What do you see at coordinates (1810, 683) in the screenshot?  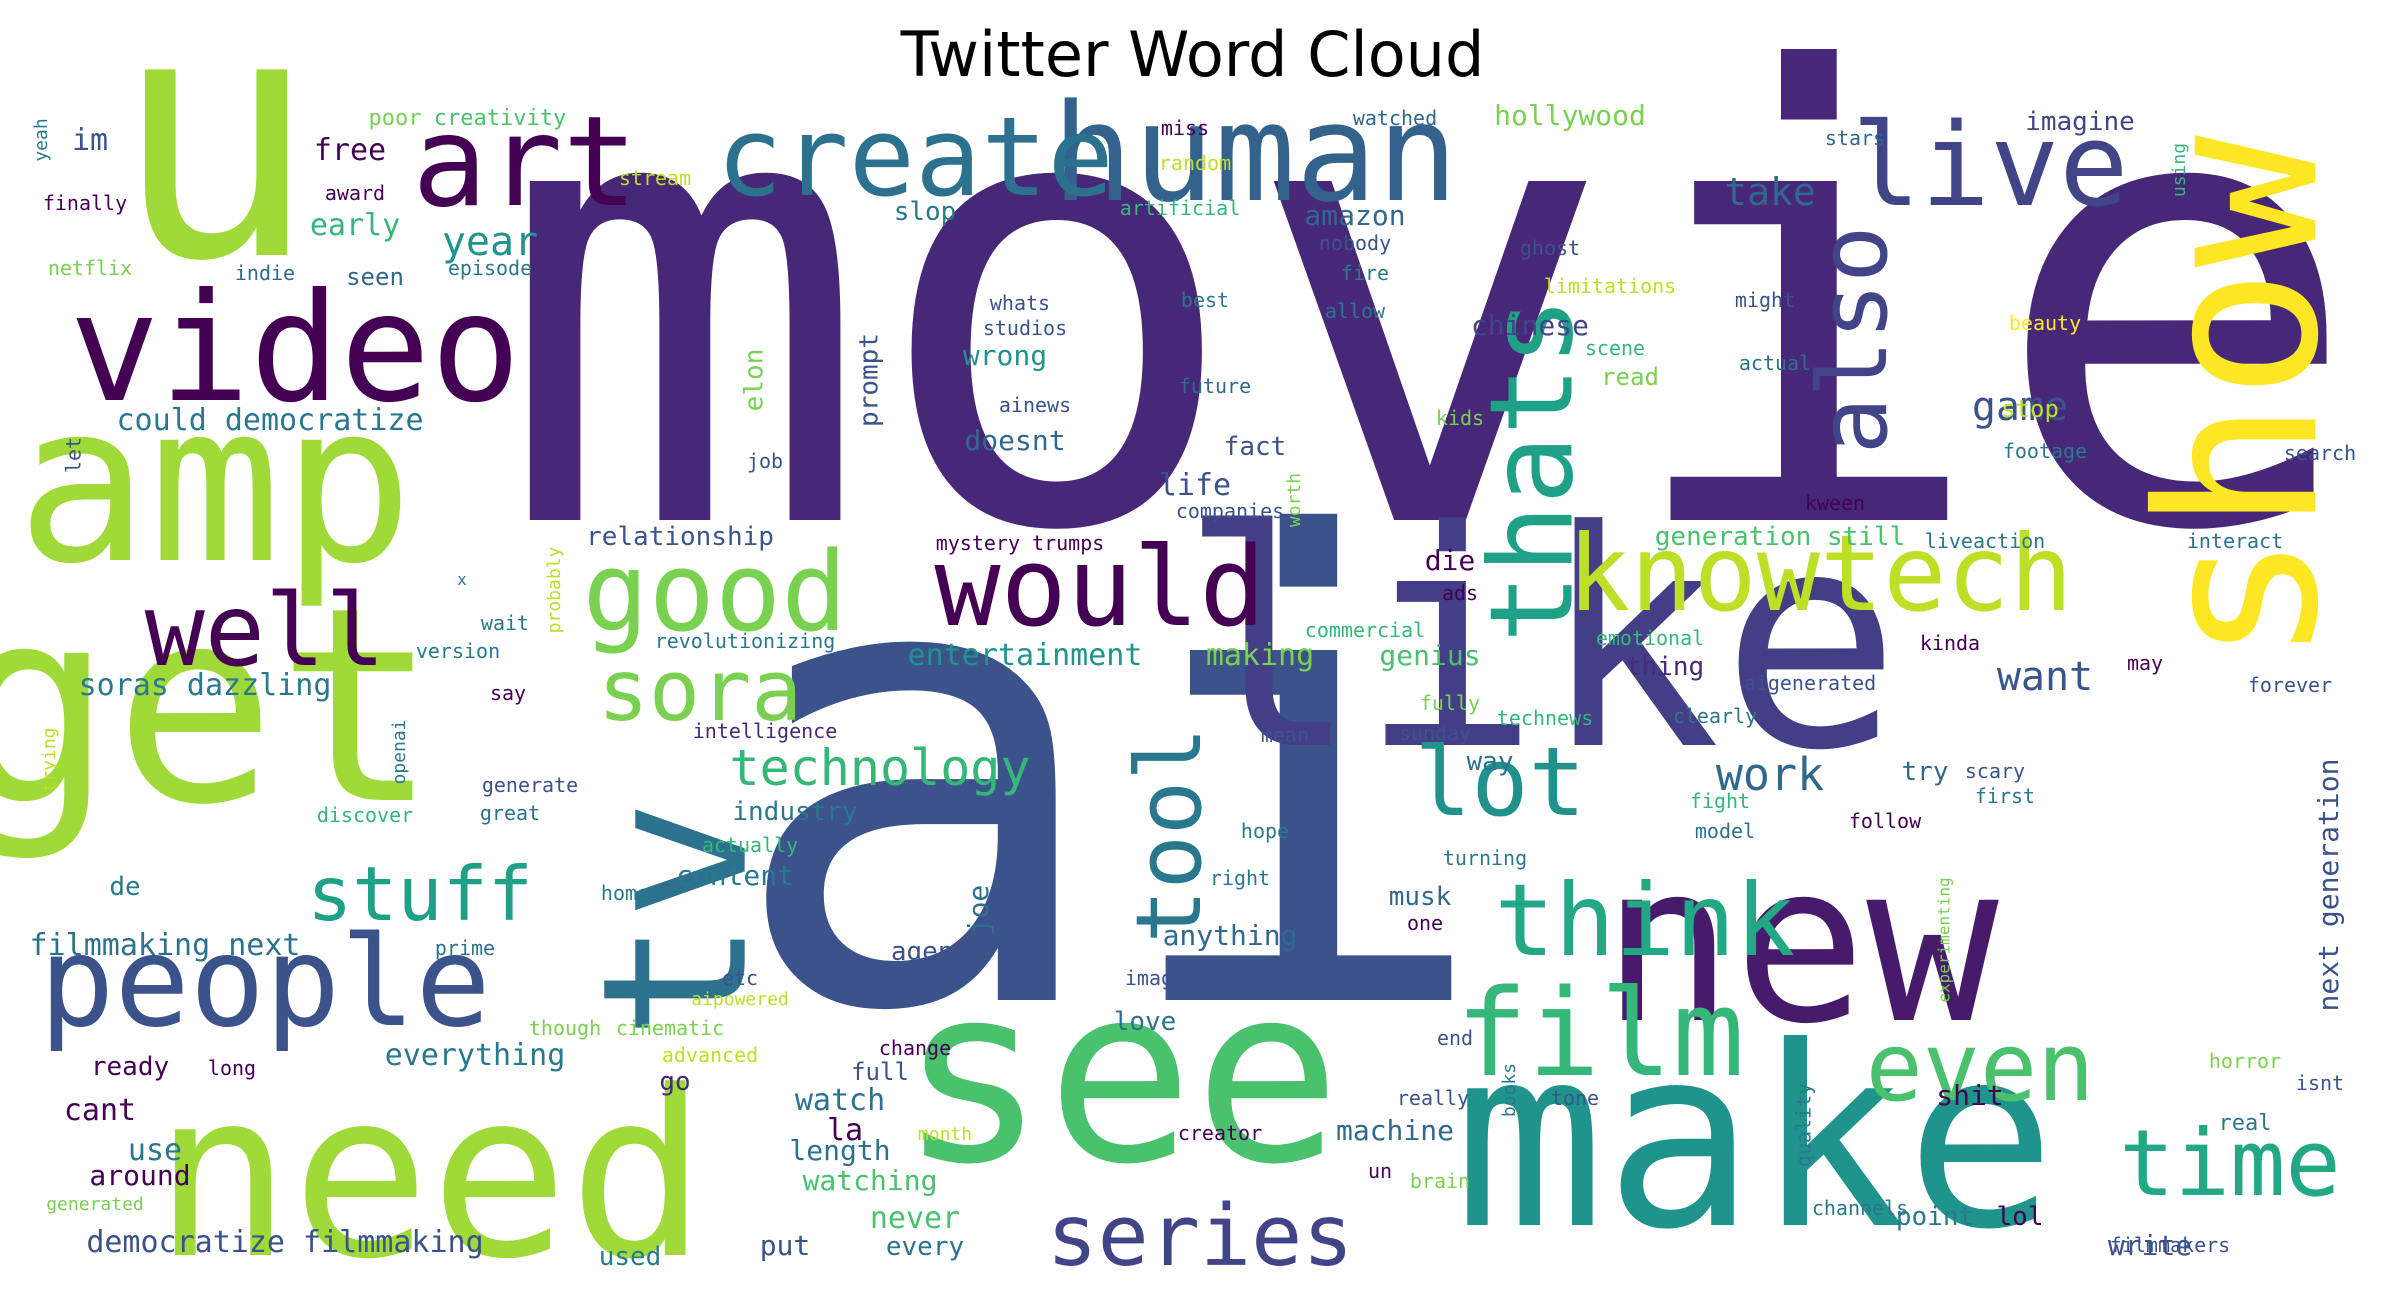 I see `word-aigenerated: aigenerated` at bounding box center [1810, 683].